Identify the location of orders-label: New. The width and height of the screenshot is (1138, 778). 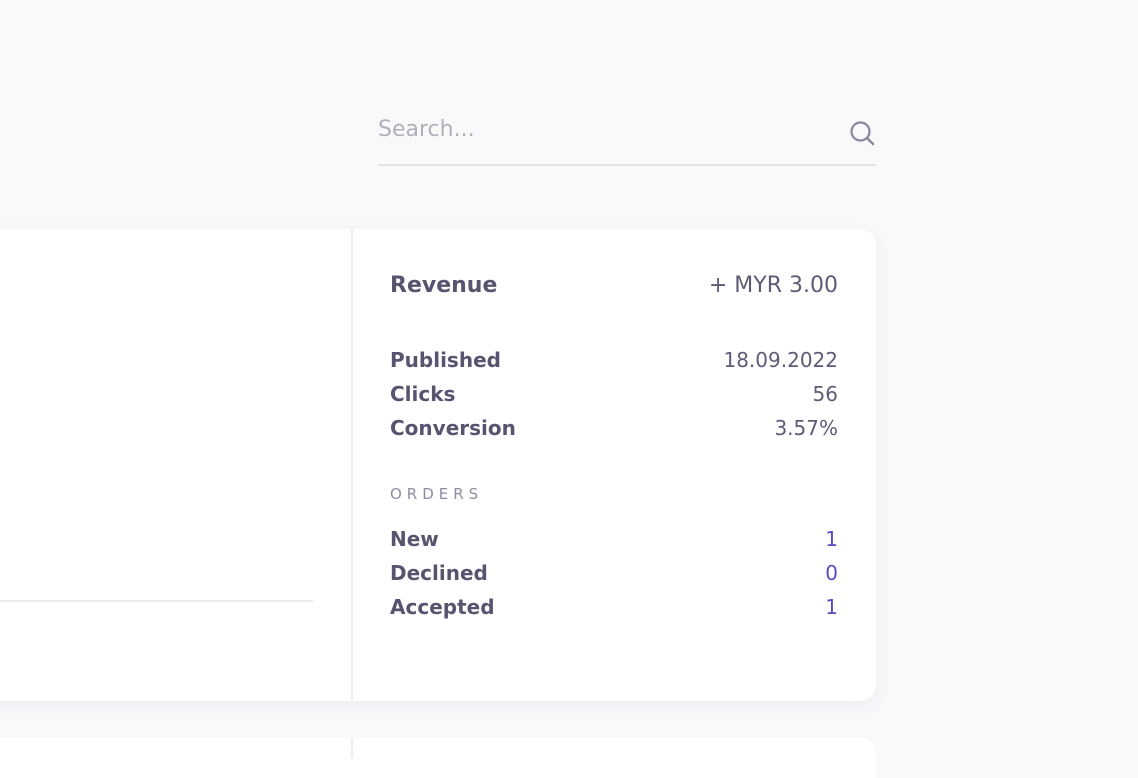
(414, 539).